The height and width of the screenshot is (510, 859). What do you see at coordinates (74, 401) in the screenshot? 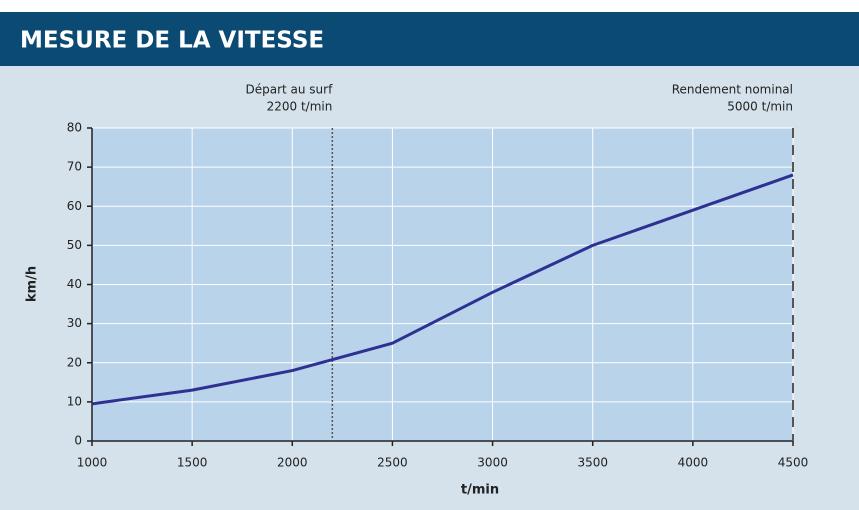
I see `y-tick-label: 10` at bounding box center [74, 401].